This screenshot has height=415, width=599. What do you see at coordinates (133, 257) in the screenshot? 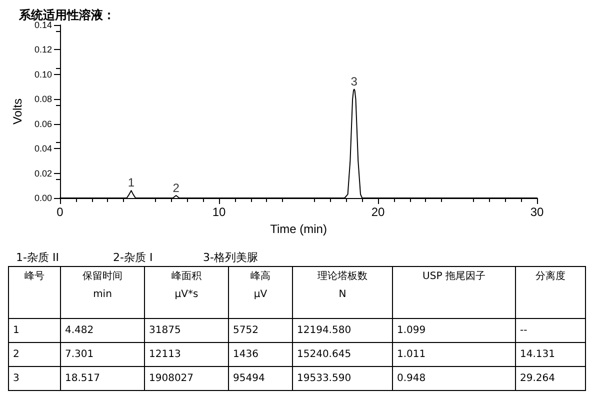
I see `text: 2-杂质 I` at bounding box center [133, 257].